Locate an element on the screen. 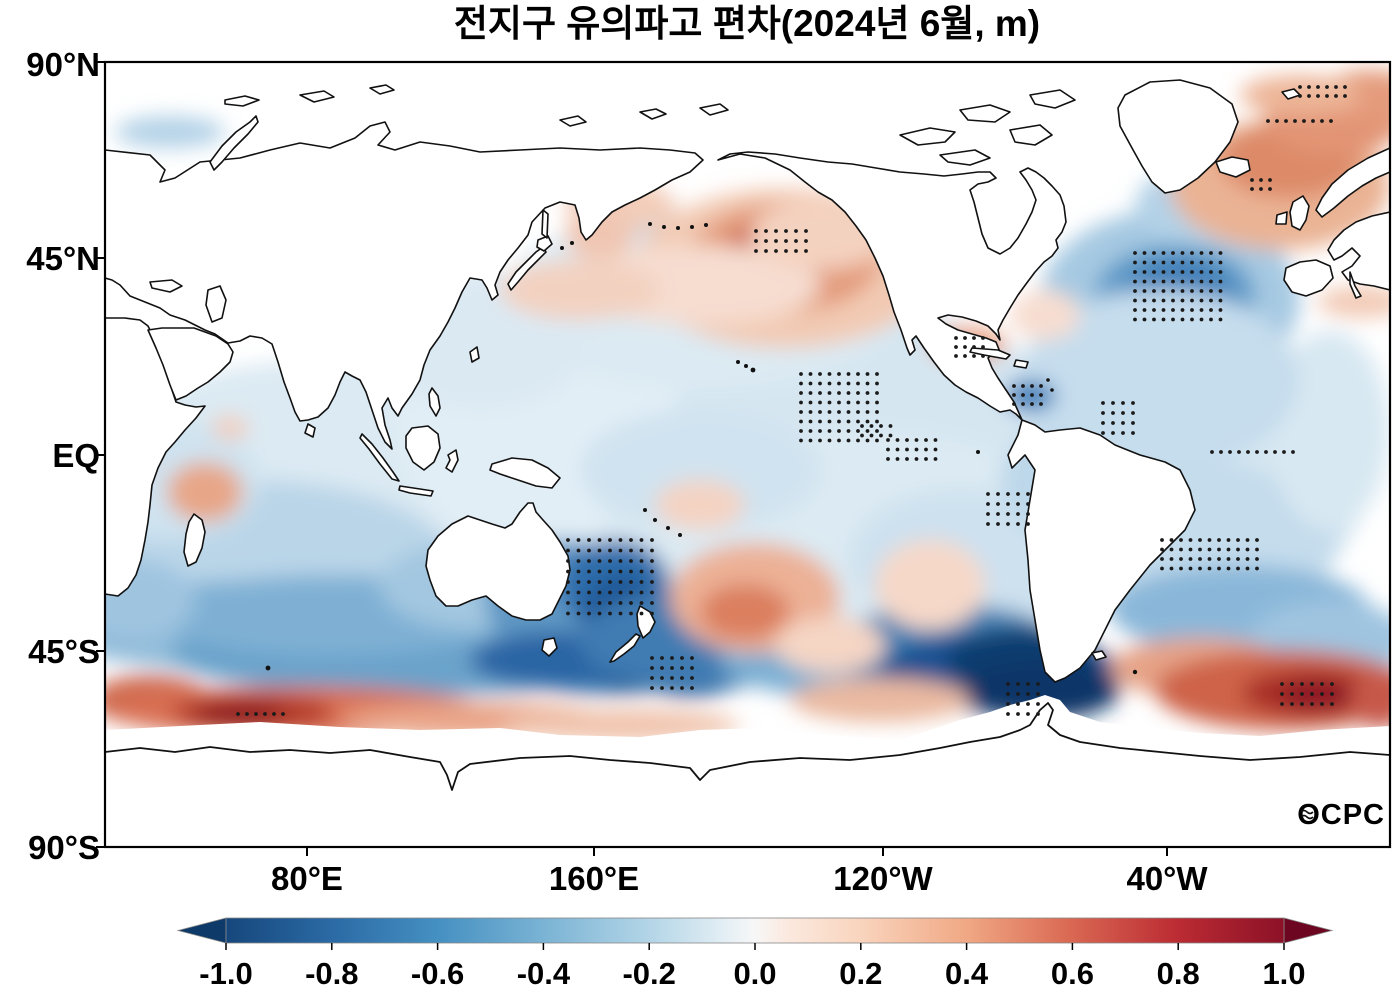  cb-tick-2: -0.6 is located at coordinates (437, 973).